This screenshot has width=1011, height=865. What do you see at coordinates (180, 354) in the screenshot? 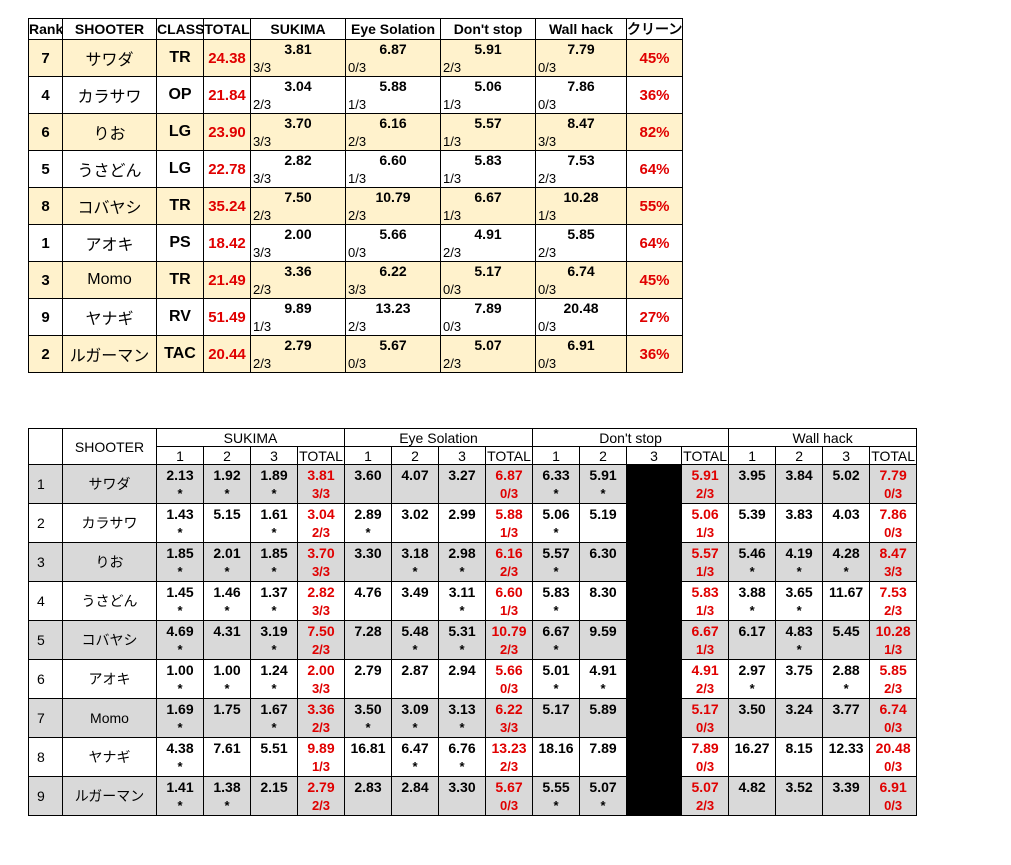
I see `class: TAC` at bounding box center [180, 354].